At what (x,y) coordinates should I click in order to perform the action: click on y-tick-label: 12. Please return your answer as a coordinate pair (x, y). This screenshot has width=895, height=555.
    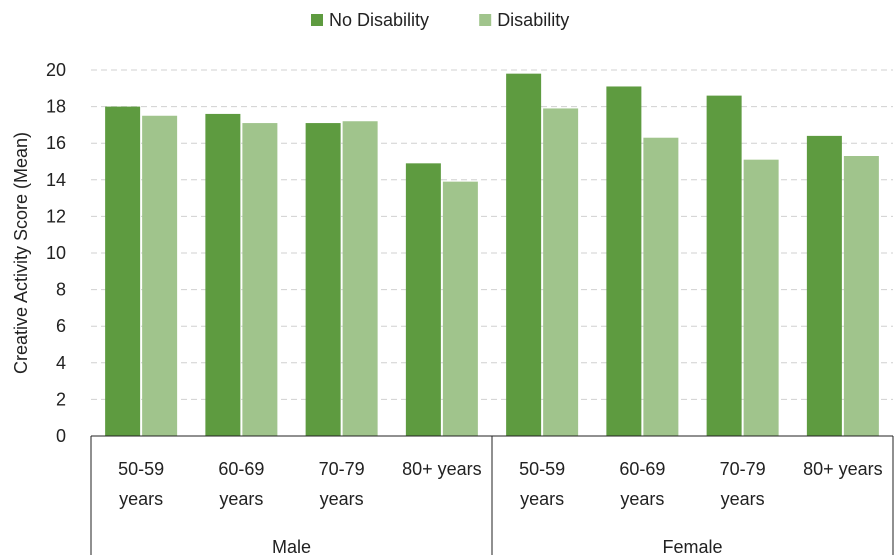
    Looking at the image, I should click on (56, 216).